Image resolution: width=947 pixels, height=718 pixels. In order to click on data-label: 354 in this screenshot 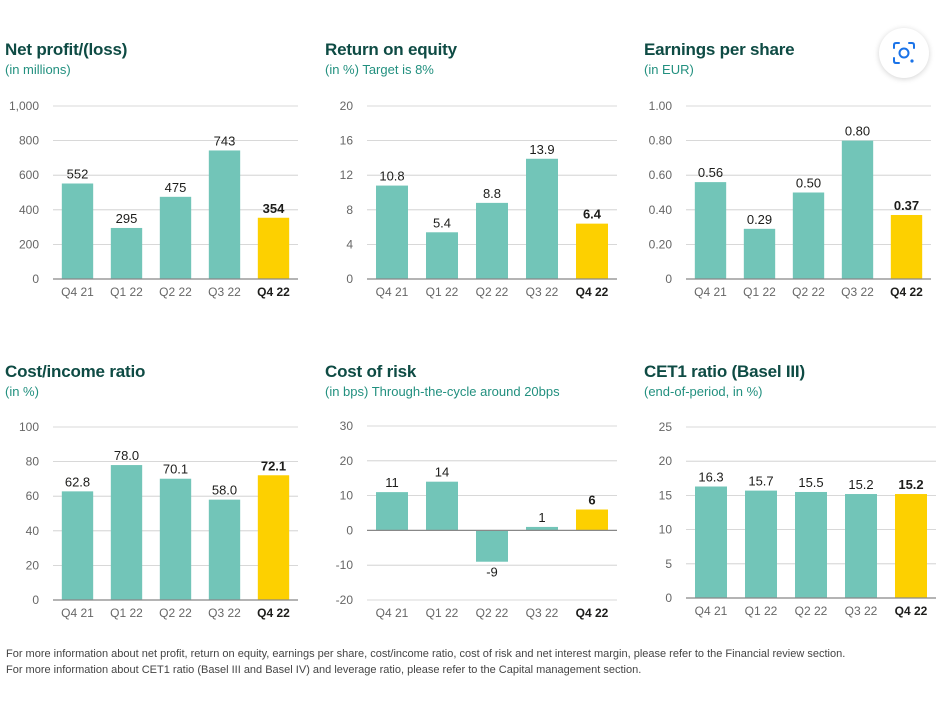, I will do `click(274, 208)`.